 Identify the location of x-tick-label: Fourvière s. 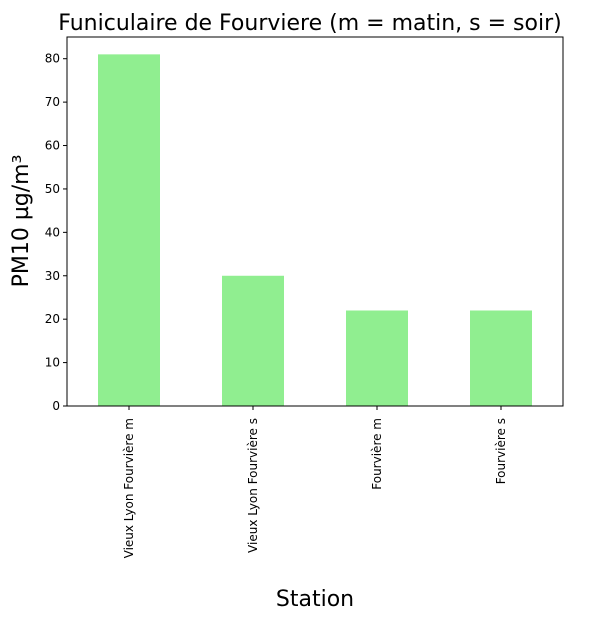
(501, 451).